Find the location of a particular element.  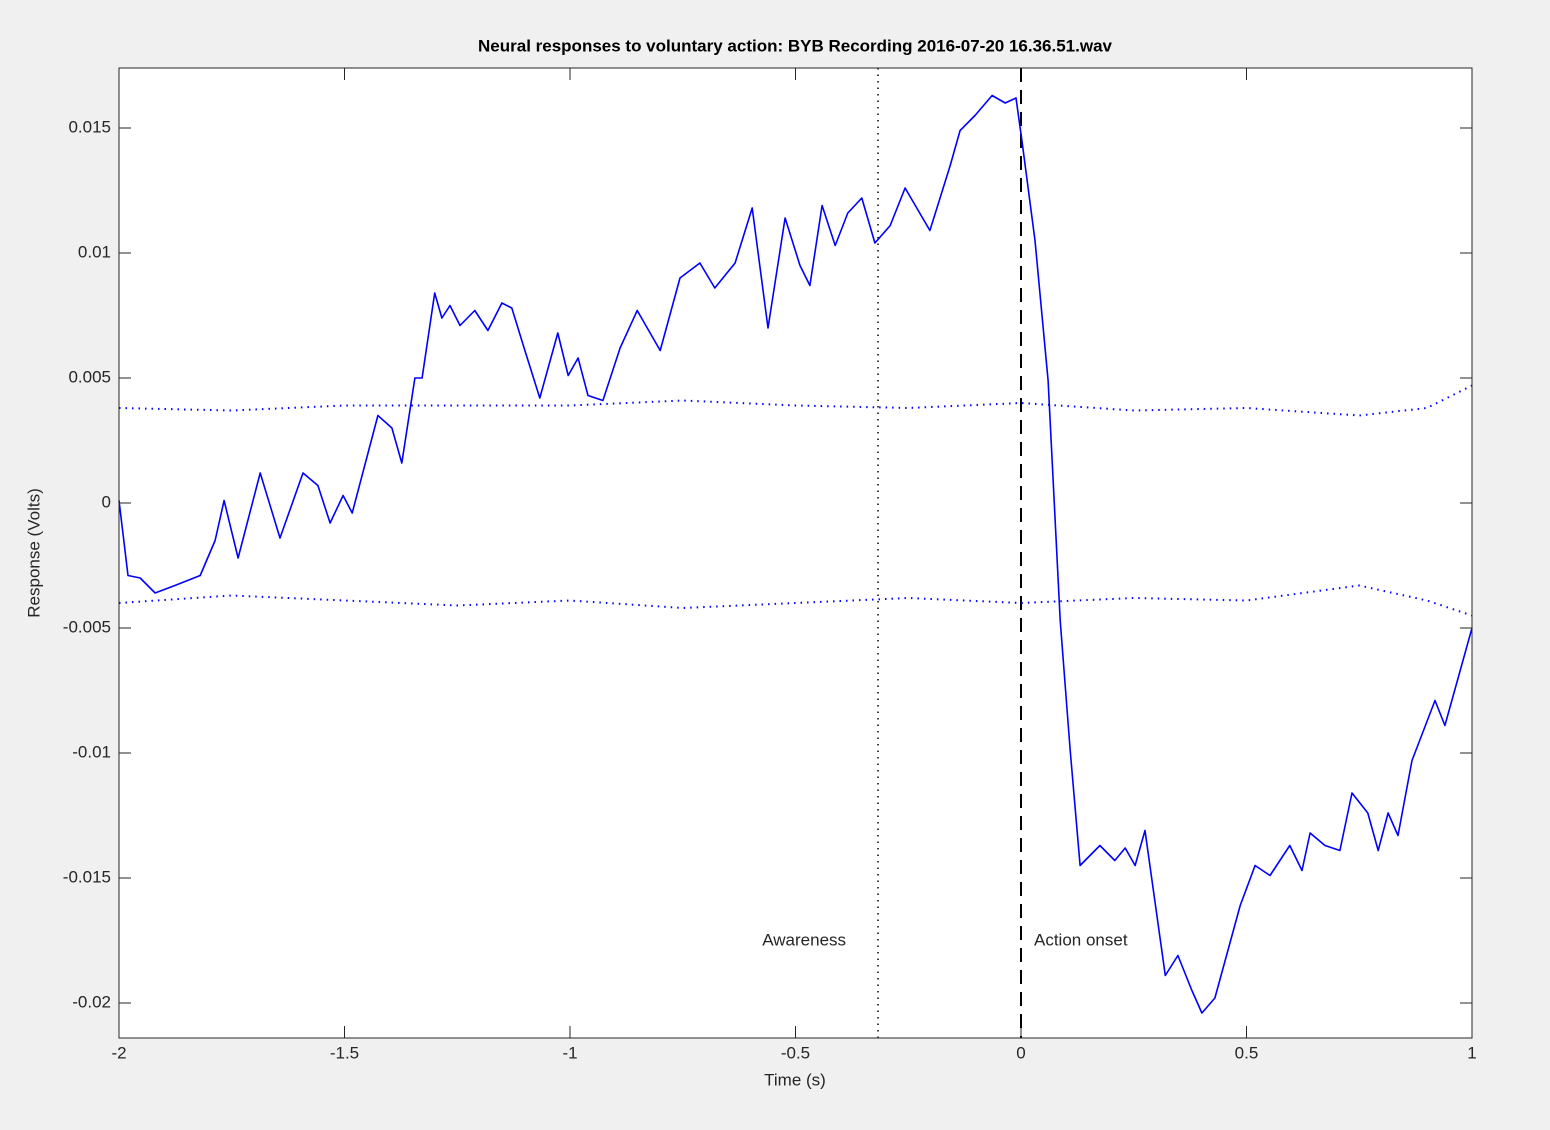

annotation: Action onset is located at coordinates (1081, 939).